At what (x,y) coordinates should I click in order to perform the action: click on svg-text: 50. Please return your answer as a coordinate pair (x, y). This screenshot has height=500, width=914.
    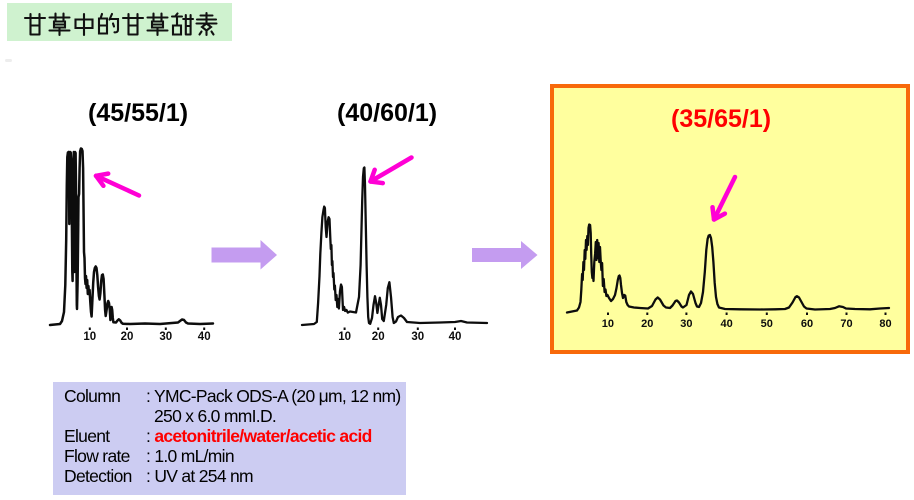
    Looking at the image, I should click on (767, 324).